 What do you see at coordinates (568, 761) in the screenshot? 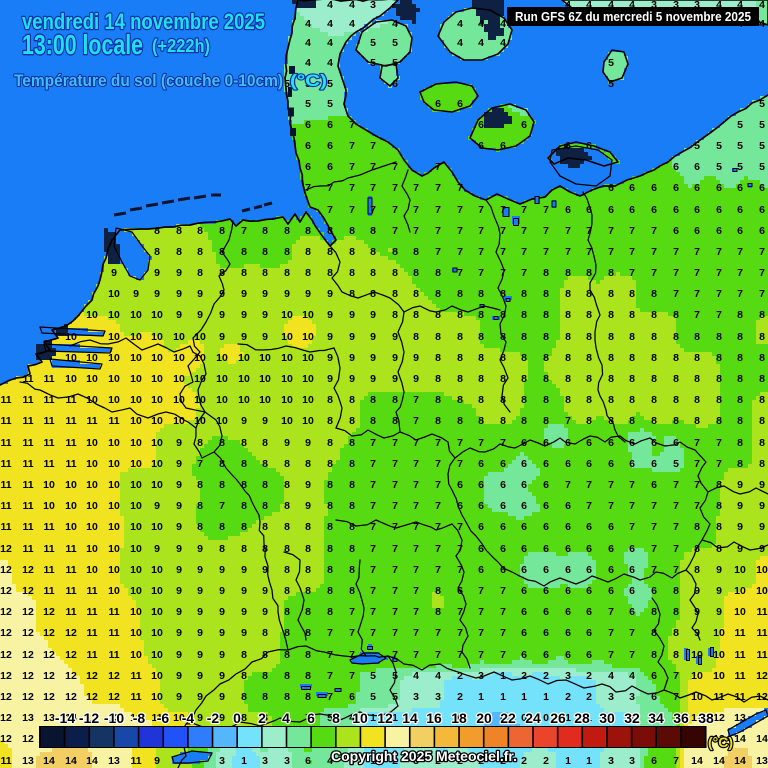
I see `svg-text: 1` at bounding box center [568, 761].